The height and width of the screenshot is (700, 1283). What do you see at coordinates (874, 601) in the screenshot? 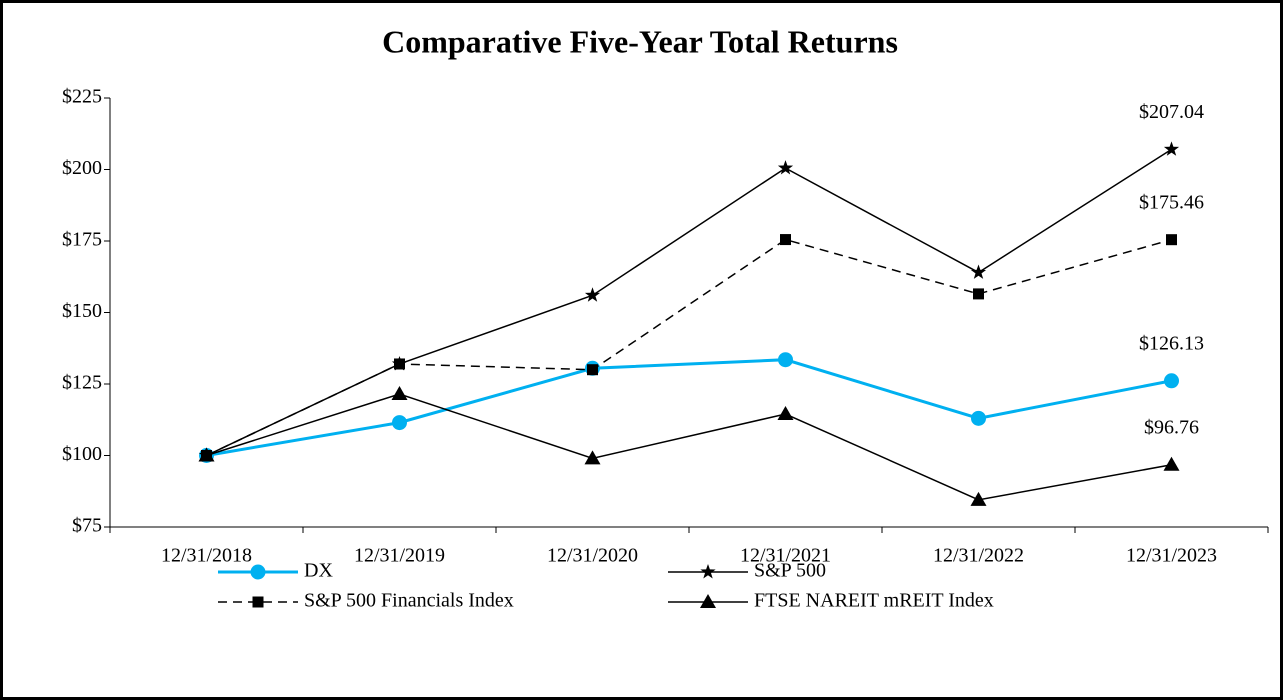
I see `legend-label: FTSE NAREIT mREIT Index` at bounding box center [874, 601].